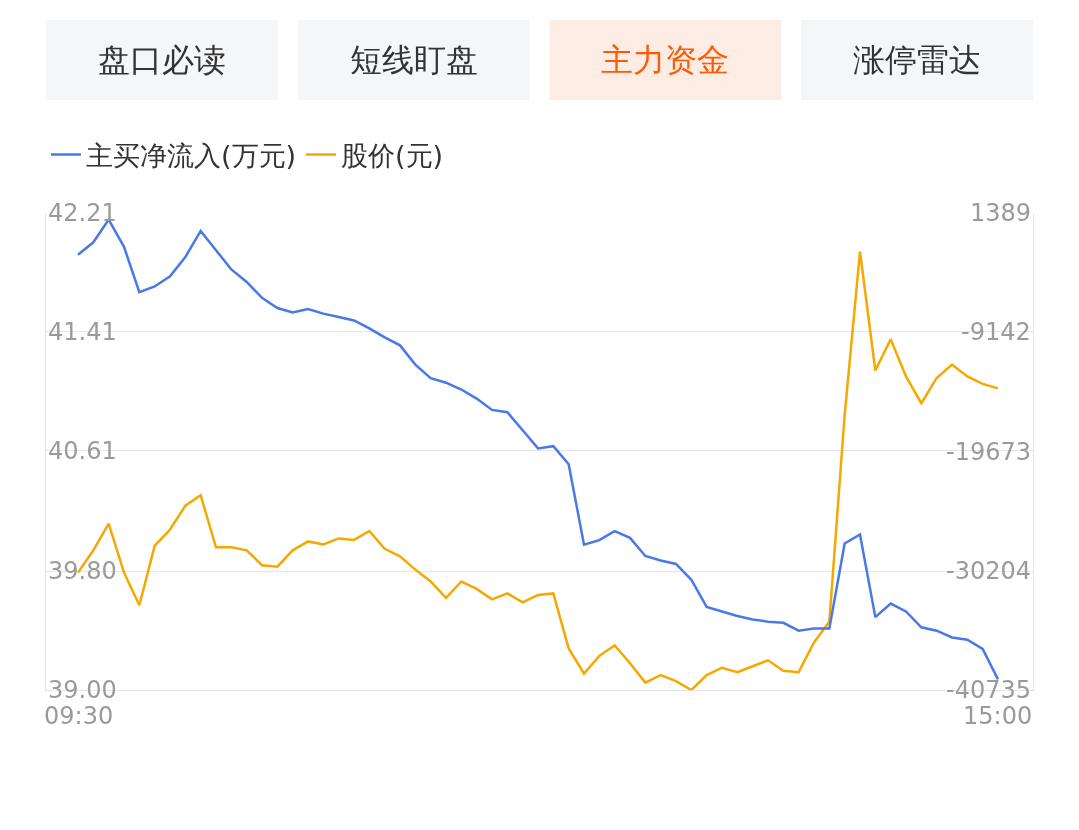  I want to click on text: 短线盯盘, so click(414, 60).